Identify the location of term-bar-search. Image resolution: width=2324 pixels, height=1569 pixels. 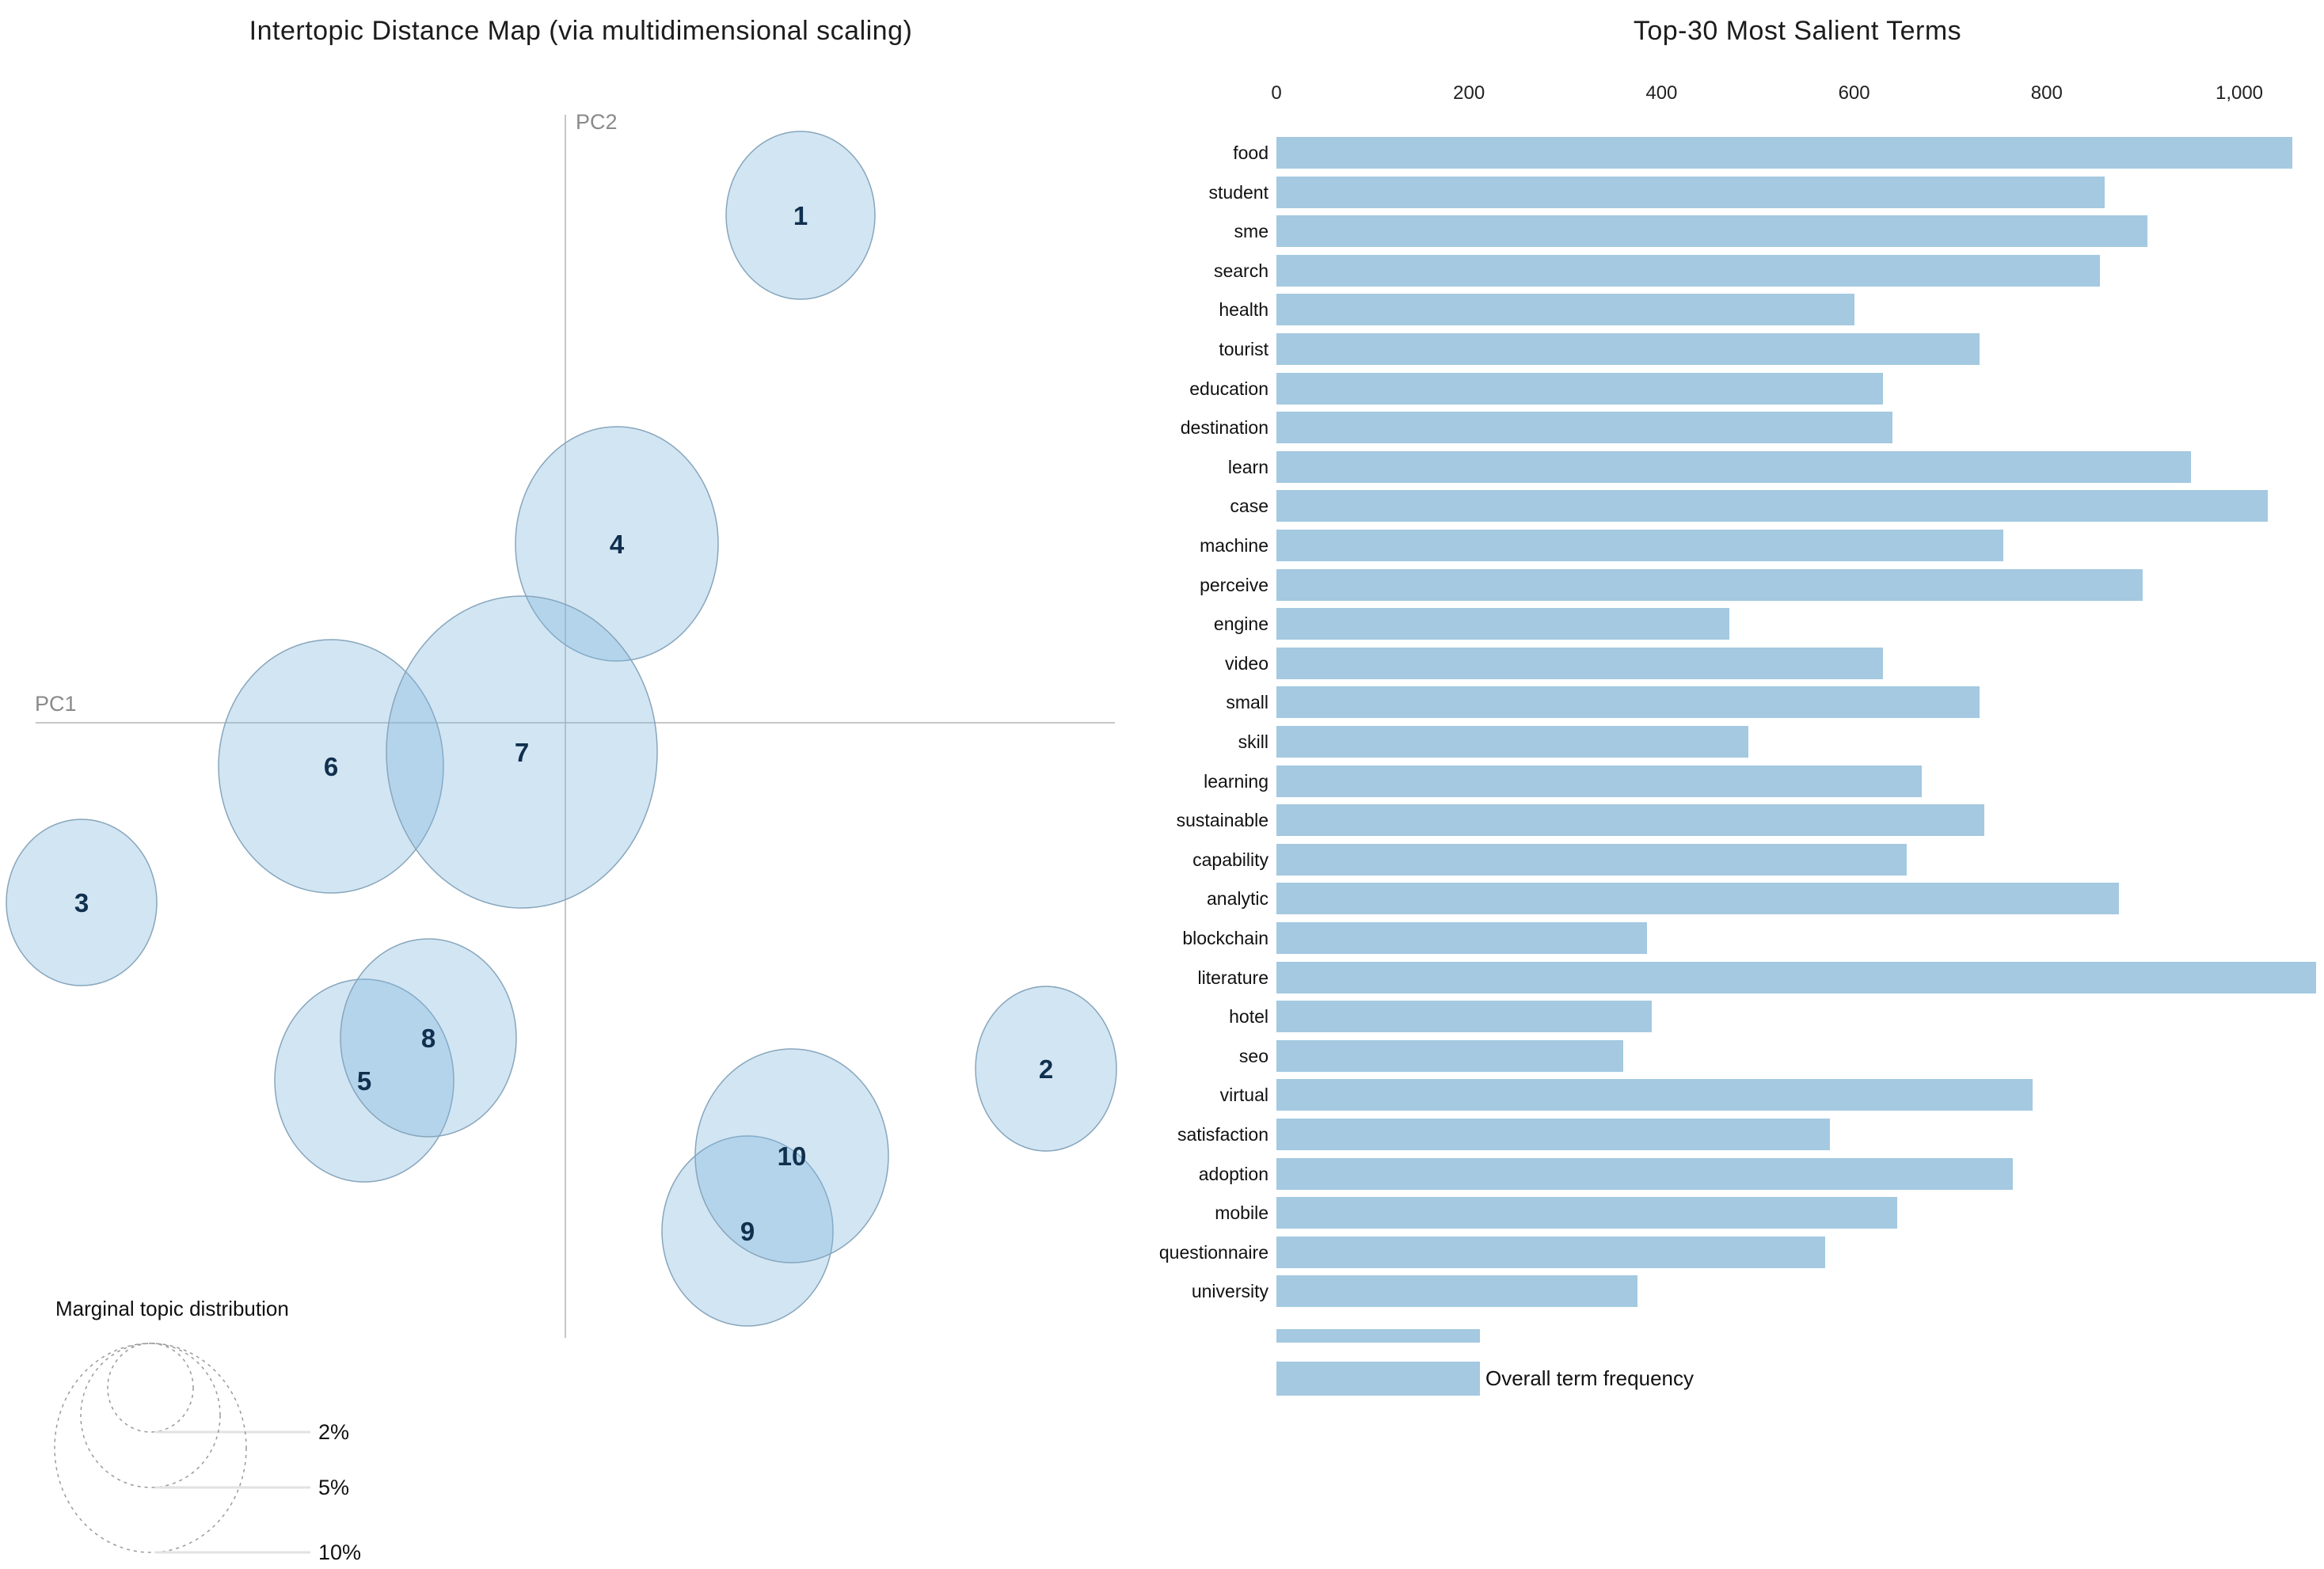
(1688, 270).